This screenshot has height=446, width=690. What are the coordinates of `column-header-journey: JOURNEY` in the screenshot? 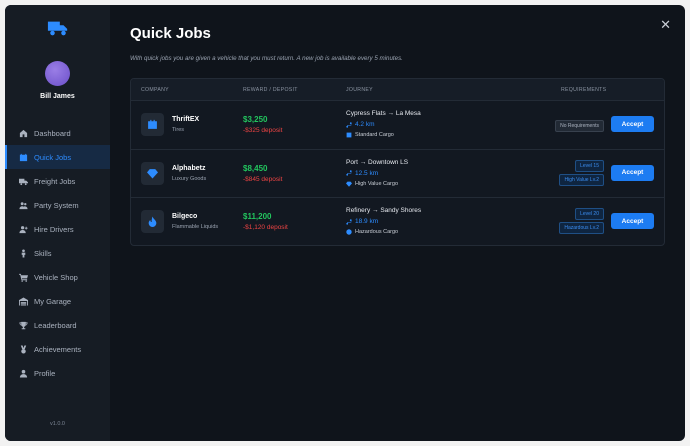 It's located at (359, 89).